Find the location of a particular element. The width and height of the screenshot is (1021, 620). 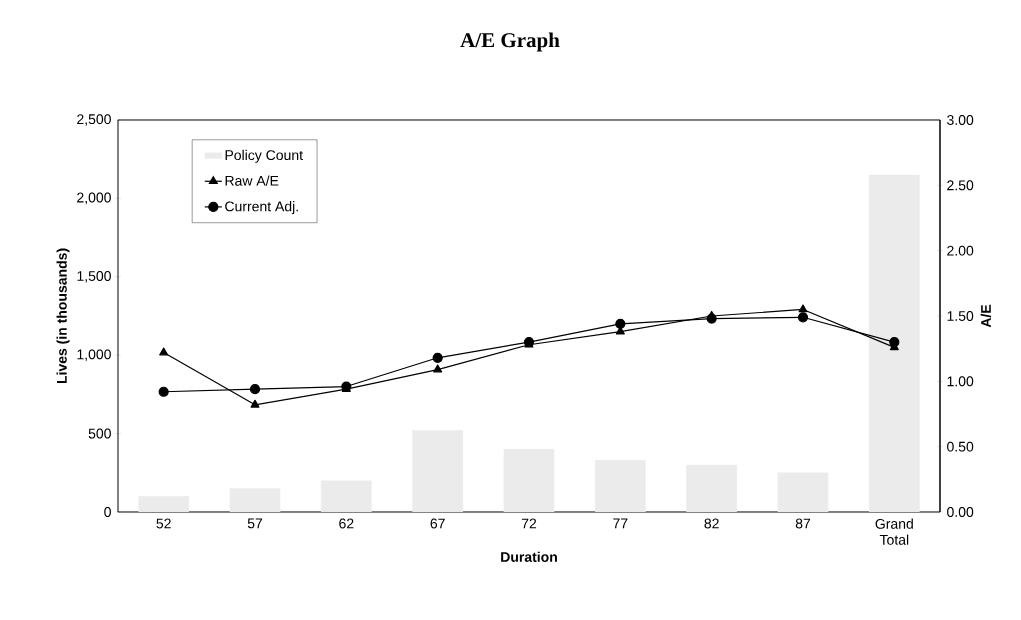

y-tick-label: 2,500 is located at coordinates (94, 120).